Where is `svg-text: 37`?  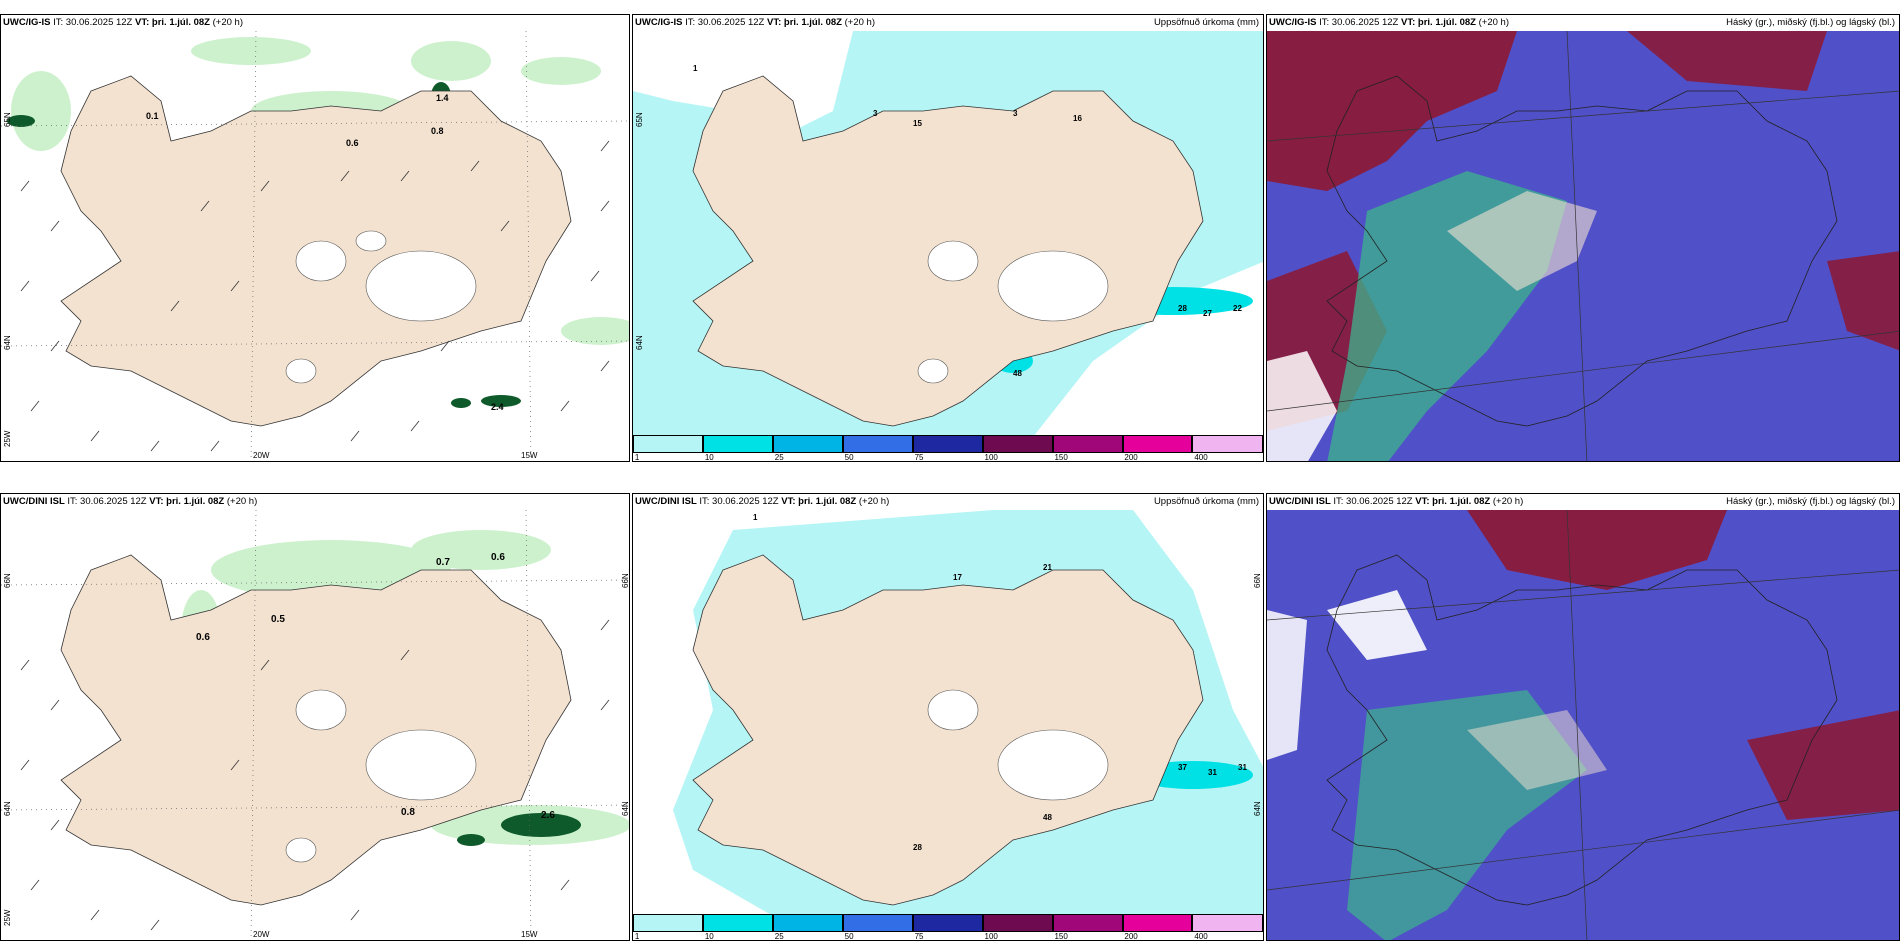 svg-text: 37 is located at coordinates (1182, 767).